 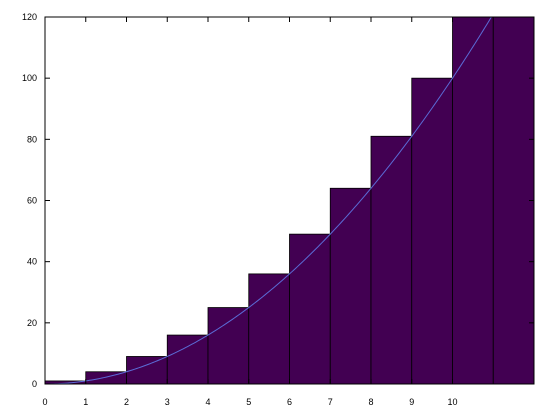 I want to click on x-tick-labels: 0 1 2 3 4 5 6 7 8 9 10, so click(x=249, y=402).